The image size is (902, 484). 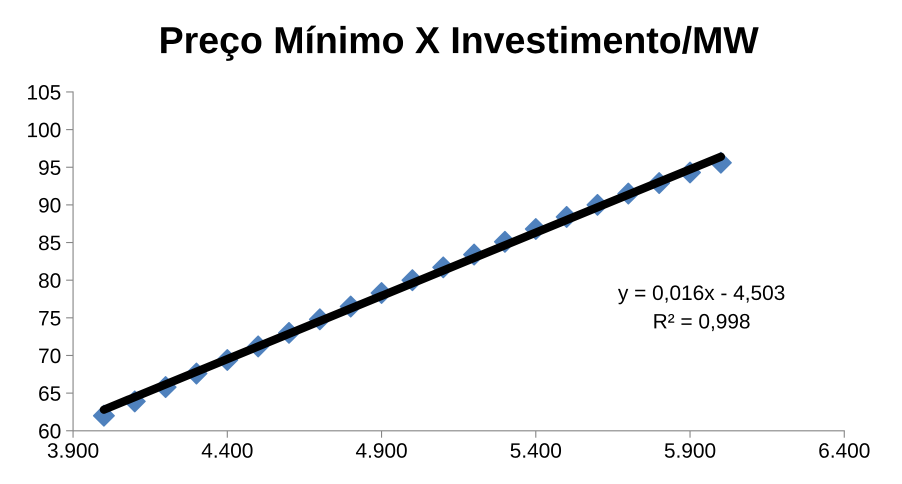 I want to click on y-tick-label: 60, so click(x=49, y=431).